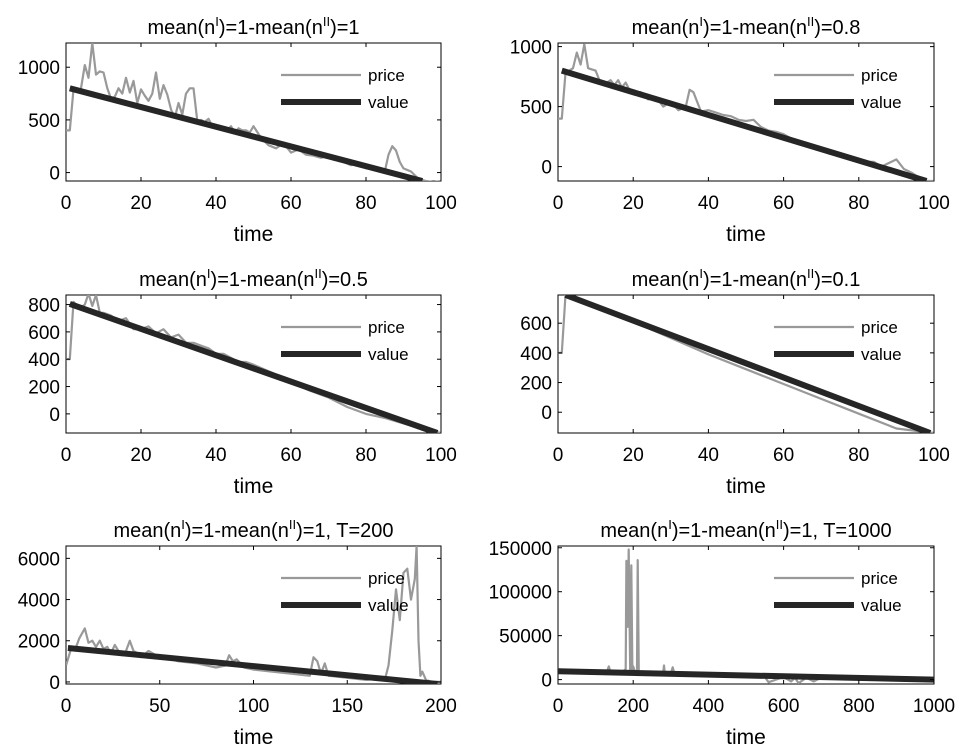 This screenshot has width=960, height=750. Describe the element at coordinates (253, 278) in the screenshot. I see `chart-title: mean(nI)=1-mean(nII)=0.5` at that location.